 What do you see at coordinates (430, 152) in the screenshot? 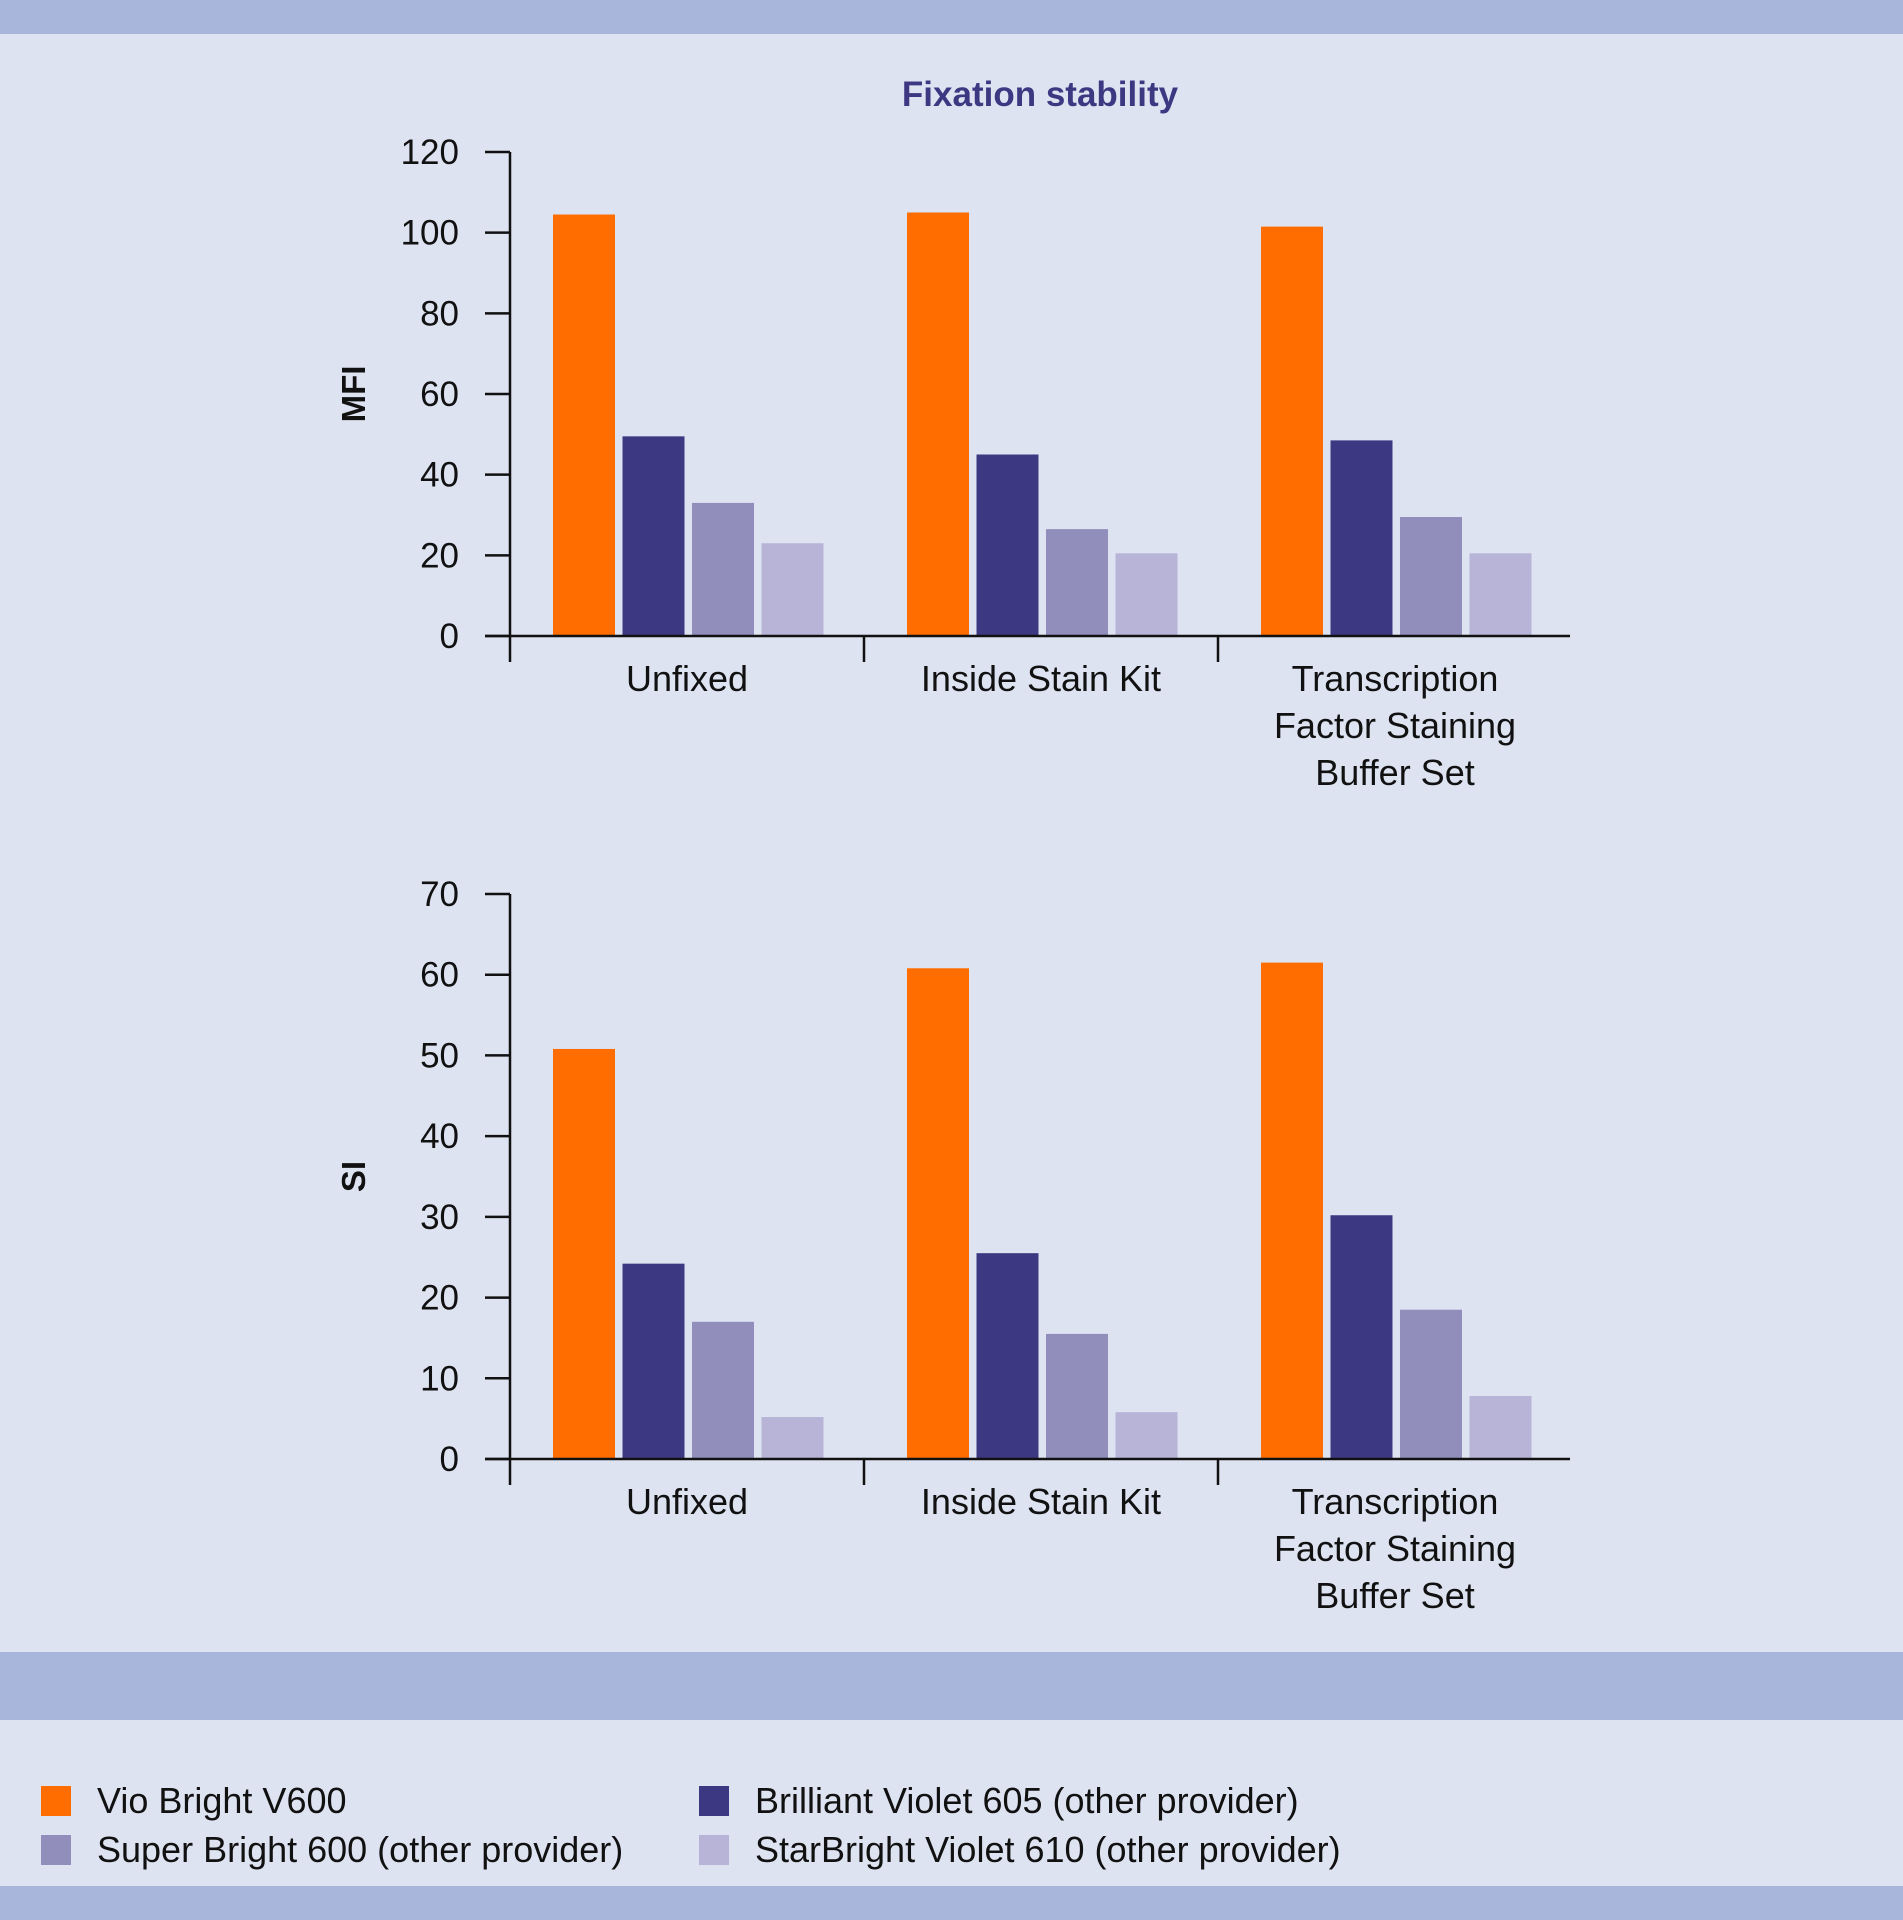
I see `y-tick-label: 120` at bounding box center [430, 152].